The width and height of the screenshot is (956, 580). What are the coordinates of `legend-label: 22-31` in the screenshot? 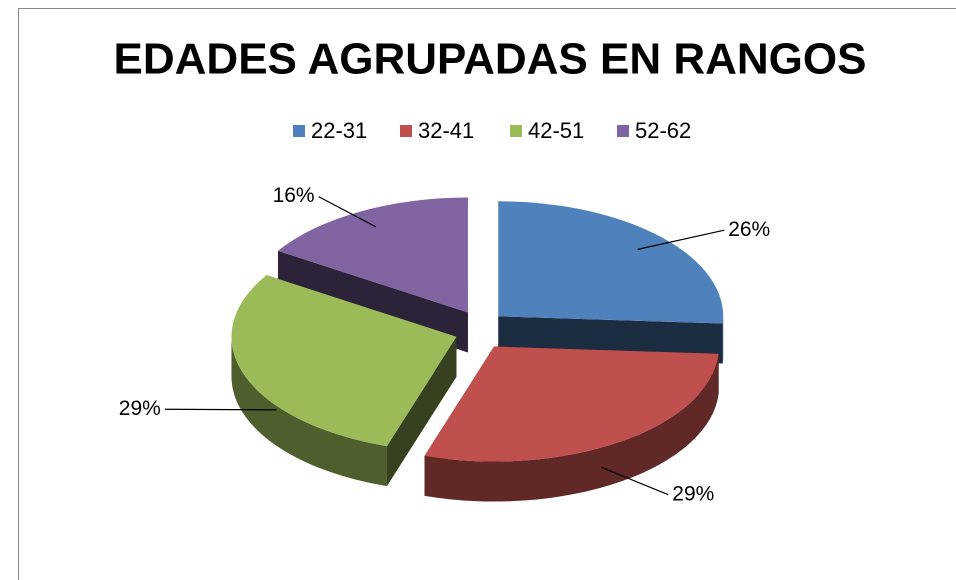 It's located at (339, 130).